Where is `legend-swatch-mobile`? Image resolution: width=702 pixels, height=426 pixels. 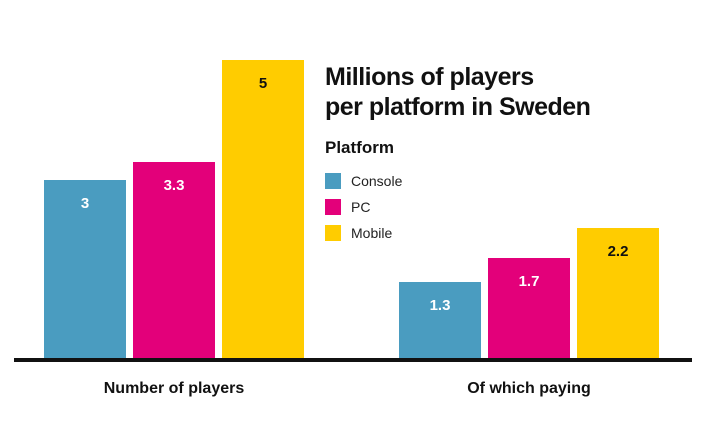
legend-swatch-mobile is located at coordinates (333, 233).